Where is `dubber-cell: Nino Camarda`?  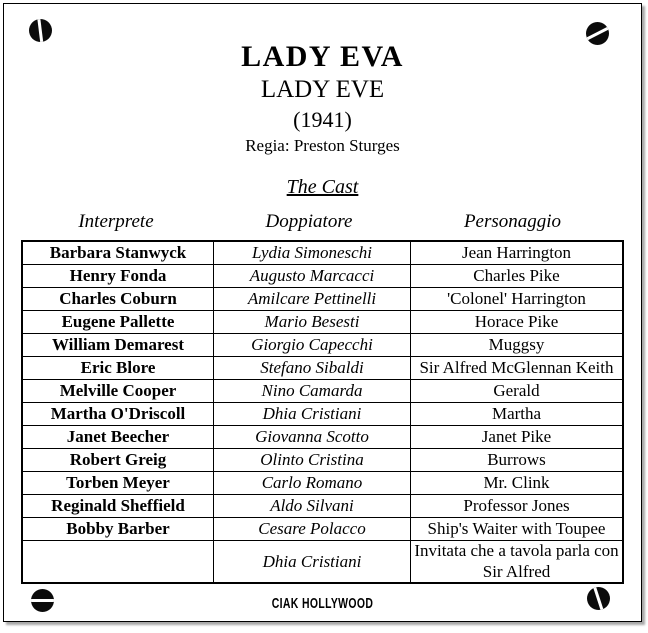
dubber-cell: Nino Camarda is located at coordinates (312, 391).